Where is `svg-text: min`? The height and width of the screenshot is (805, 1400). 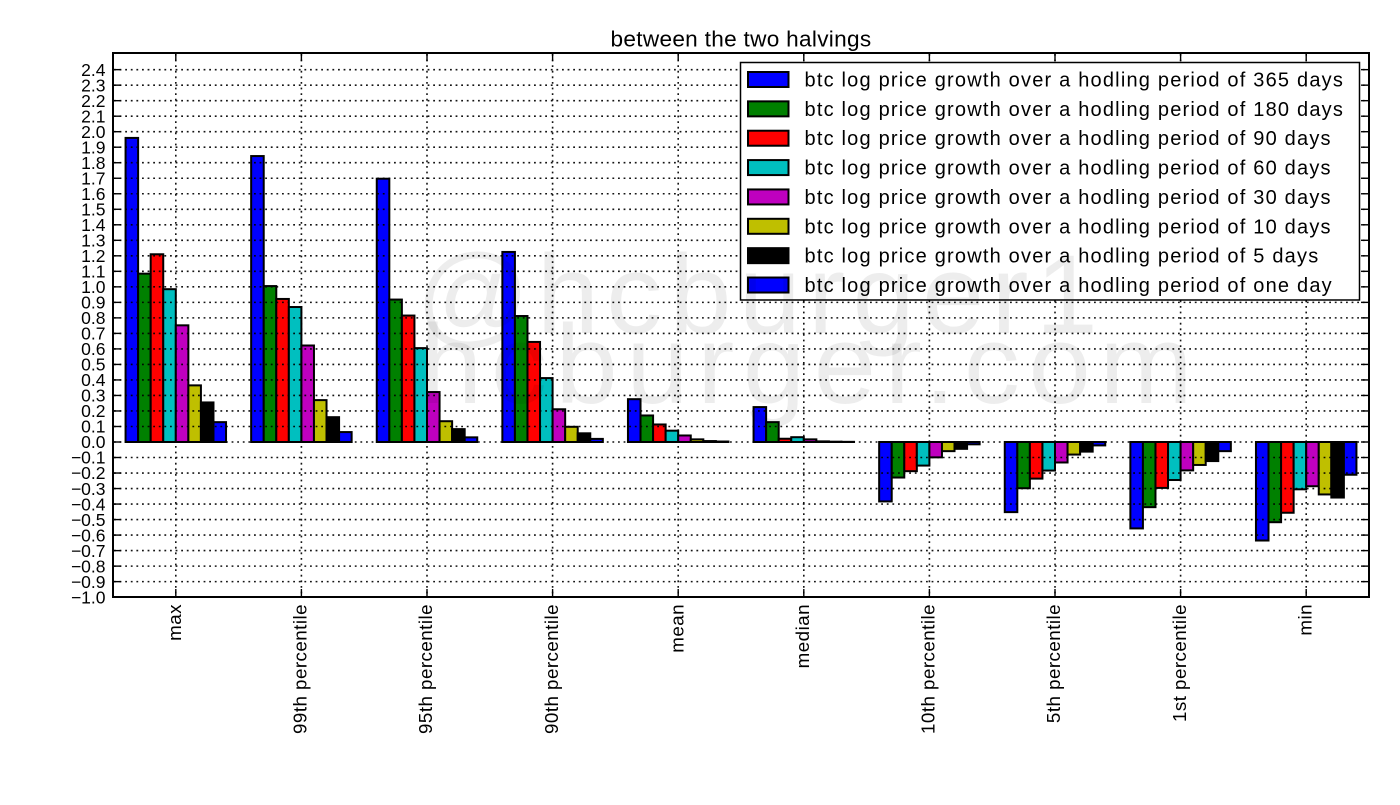
svg-text: min is located at coordinates (1304, 620).